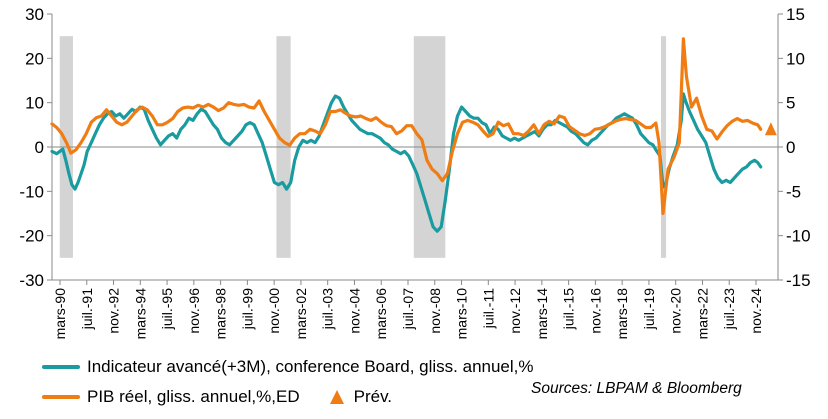 Image resolution: width=828 pixels, height=419 pixels. I want to click on x-tick-label: mars-14, so click(542, 314).